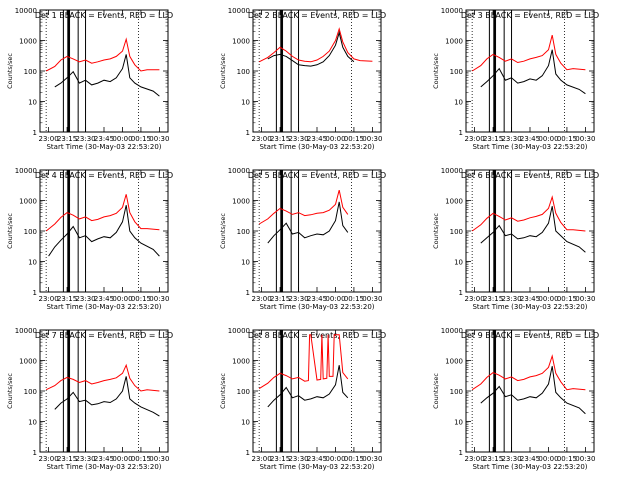 This screenshot has height=480, width=640. I want to click on panel-title: Det 7 BLACK = Events, RED = LLD, so click(104, 335).